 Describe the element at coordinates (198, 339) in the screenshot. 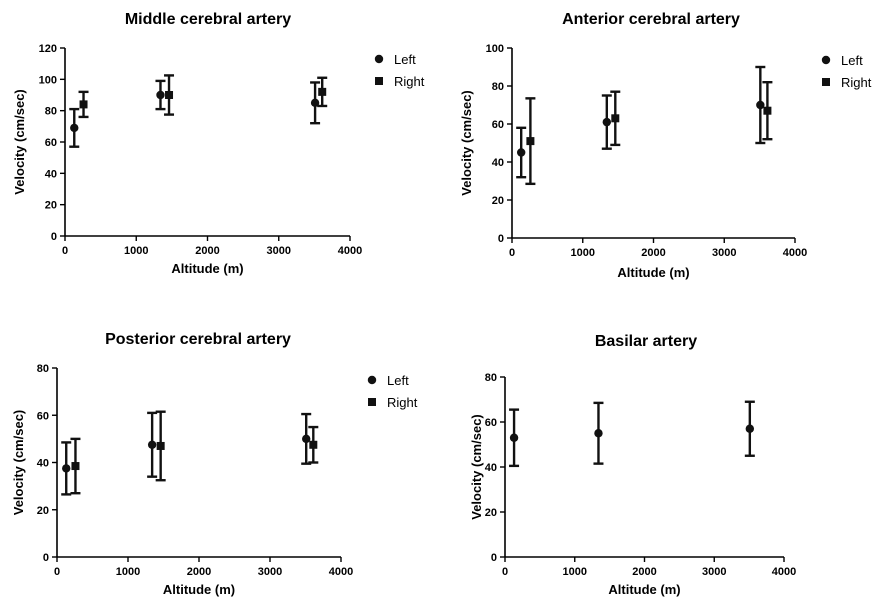

I see `chart-title: Posterior cerebral artery` at that location.